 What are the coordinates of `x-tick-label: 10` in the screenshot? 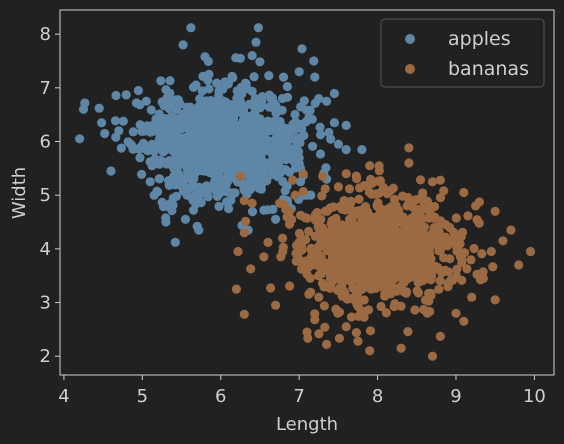 It's located at (534, 396).